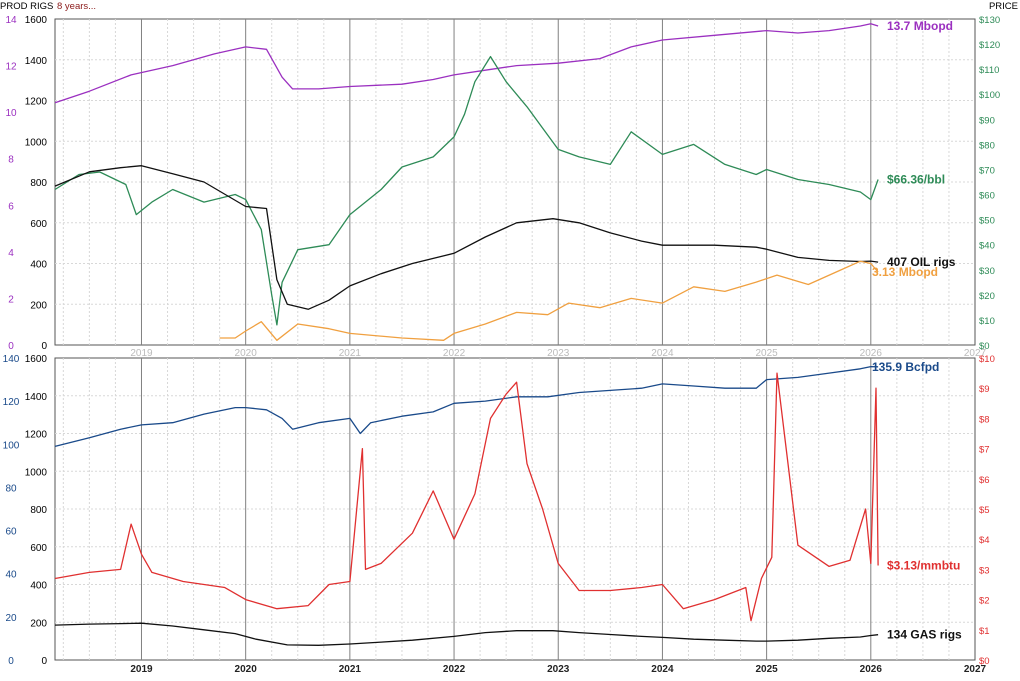 The height and width of the screenshot is (681, 1020). Describe the element at coordinates (549, 300) in the screenshot. I see `series-other_prod` at that location.